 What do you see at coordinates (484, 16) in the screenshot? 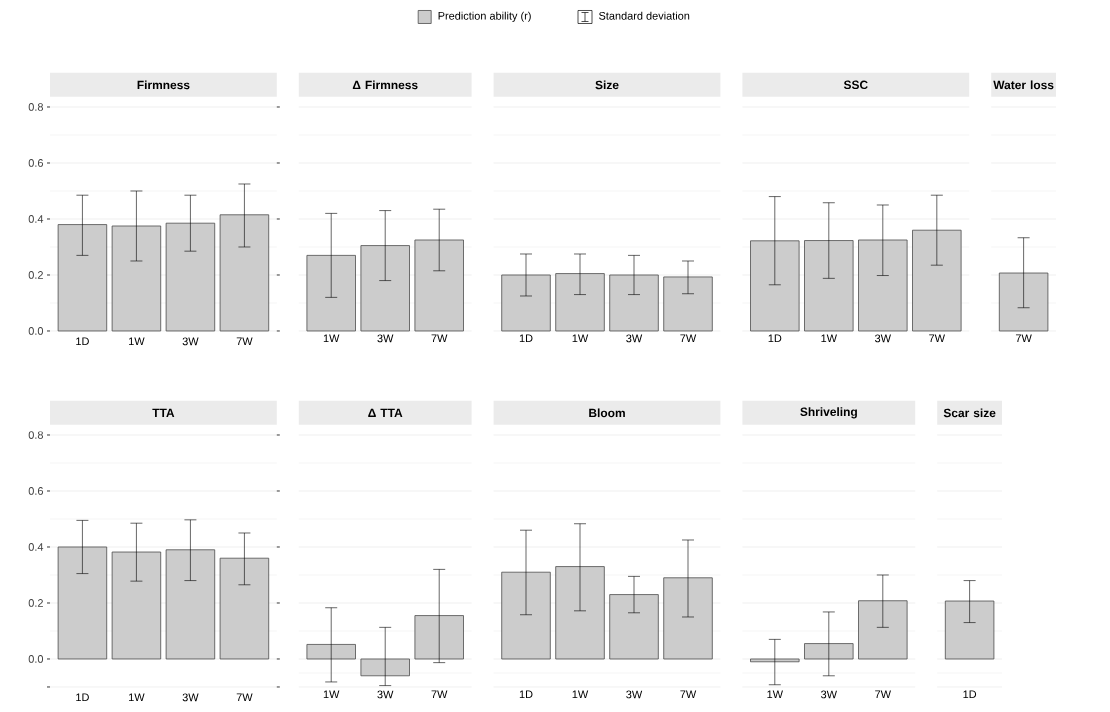
I see `legend-label: Prediction ability (r)` at bounding box center [484, 16].